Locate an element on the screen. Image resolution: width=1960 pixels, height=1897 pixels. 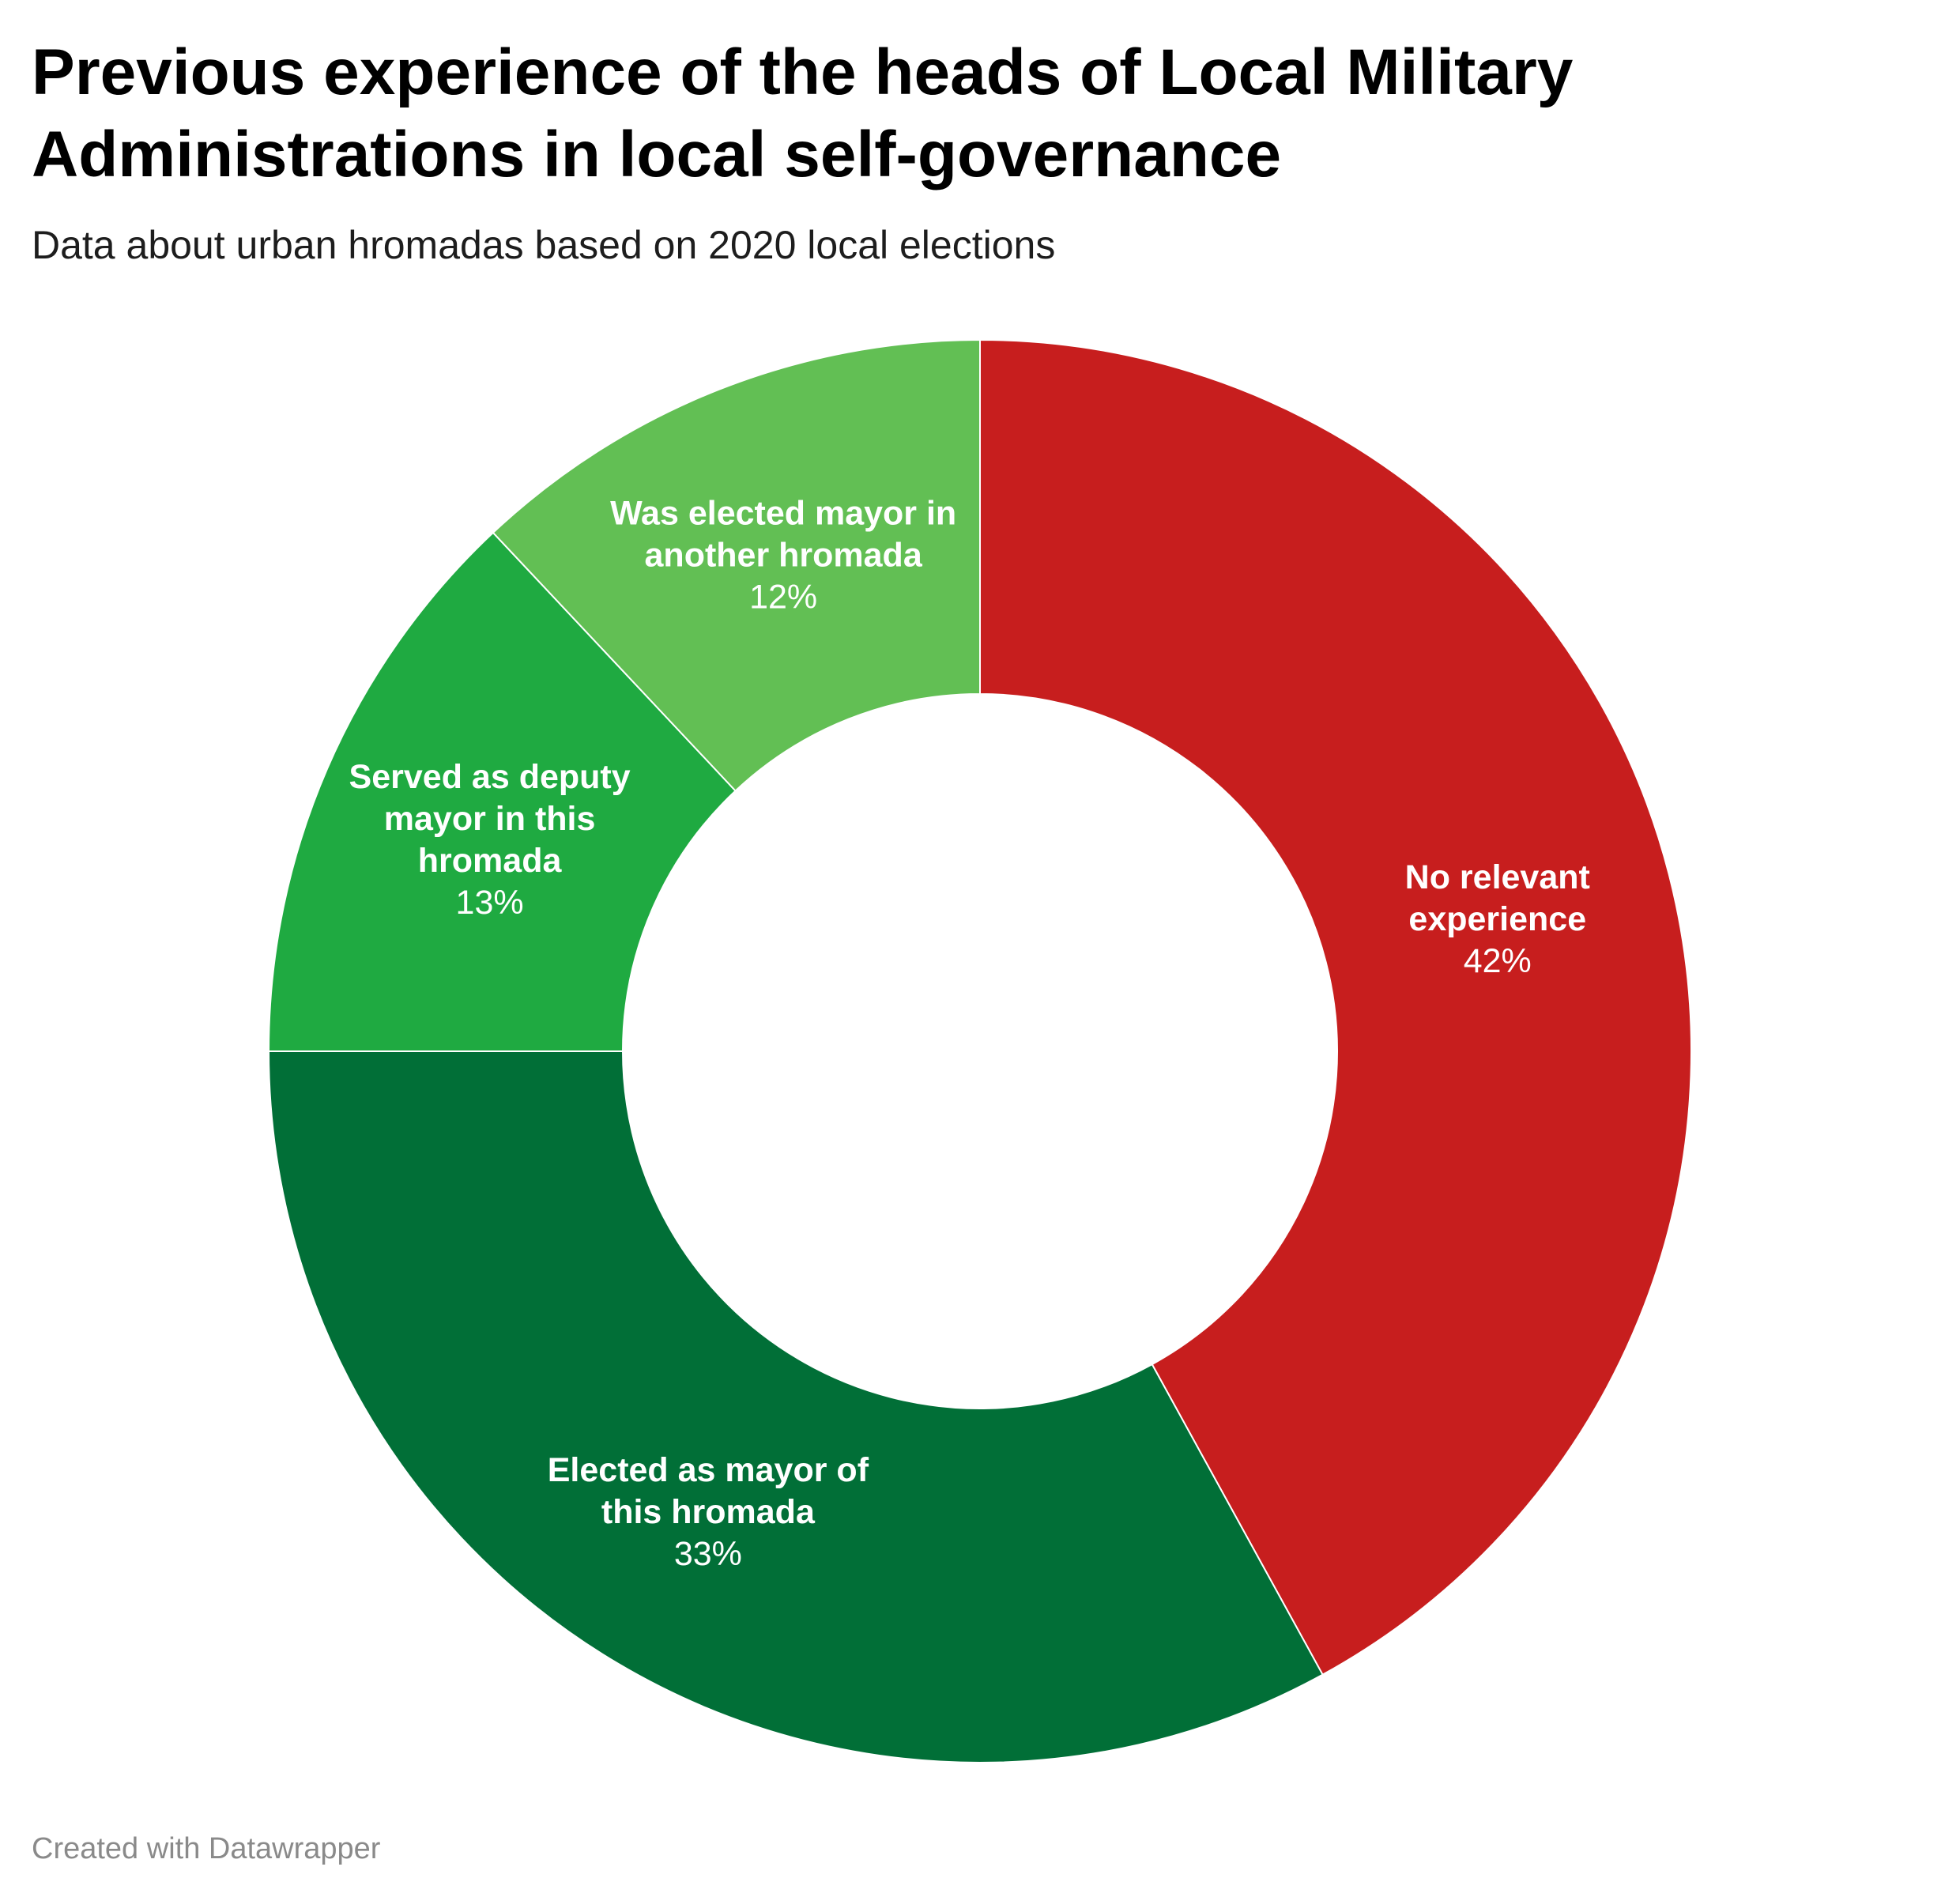
slice-value-label: 42% is located at coordinates (1498, 961).